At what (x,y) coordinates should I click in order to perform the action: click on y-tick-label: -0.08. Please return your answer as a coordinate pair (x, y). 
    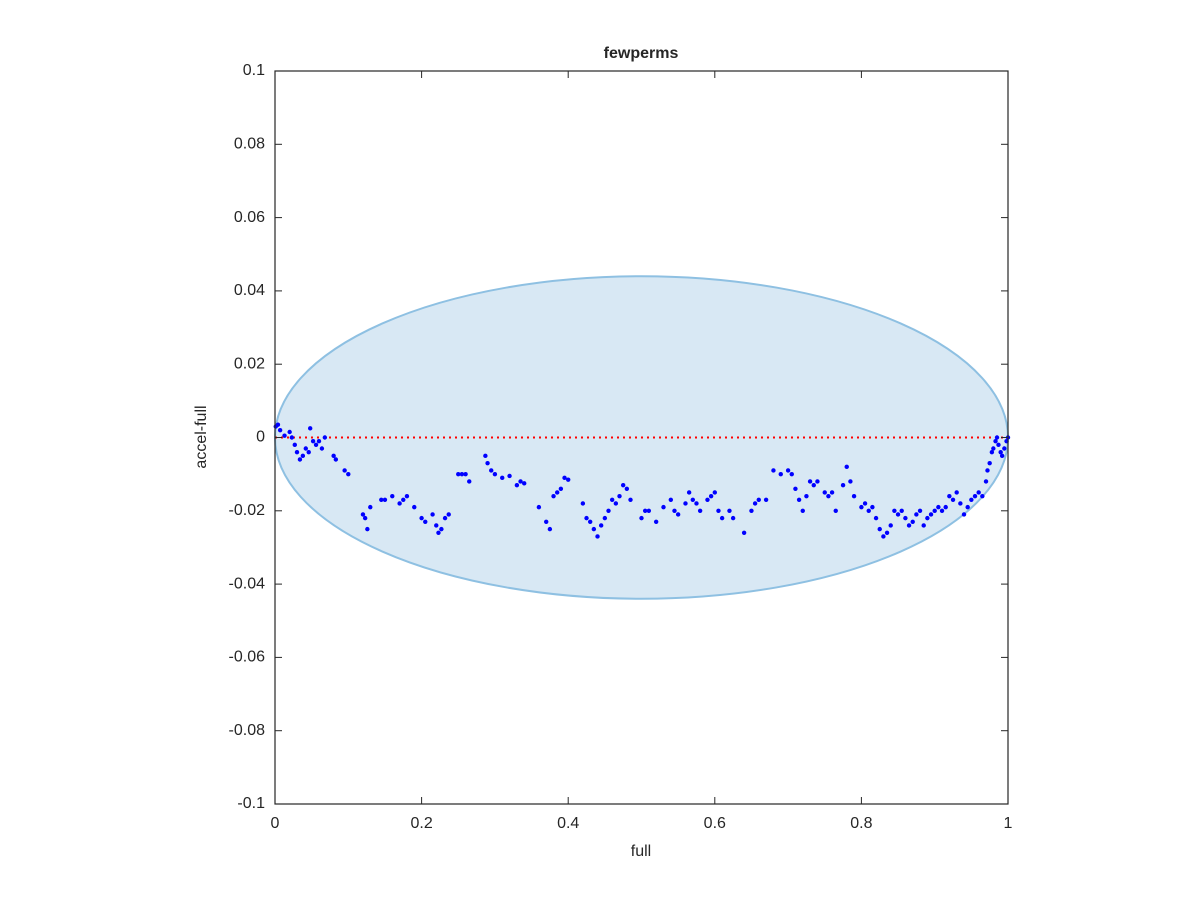
    Looking at the image, I should click on (247, 730).